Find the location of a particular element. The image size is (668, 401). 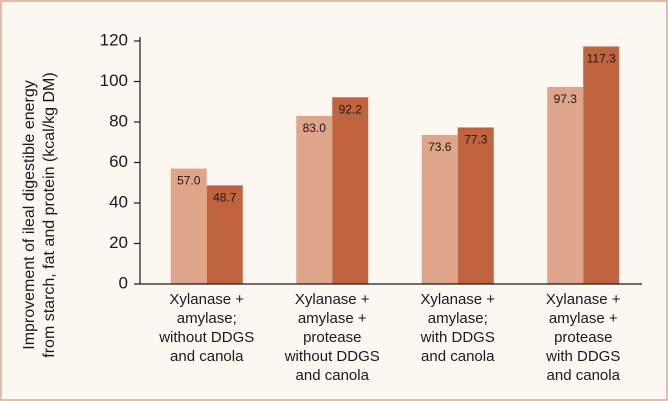

y-tick-label: 20 is located at coordinates (118, 242).